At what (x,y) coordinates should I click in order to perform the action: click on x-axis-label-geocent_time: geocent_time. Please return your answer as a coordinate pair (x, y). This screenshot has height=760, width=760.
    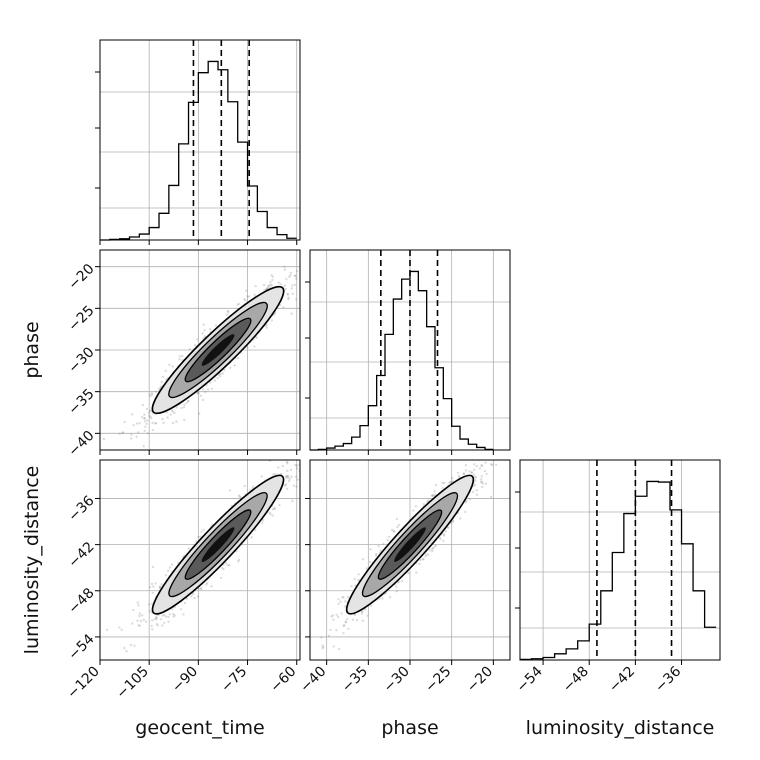
    Looking at the image, I should click on (199, 728).